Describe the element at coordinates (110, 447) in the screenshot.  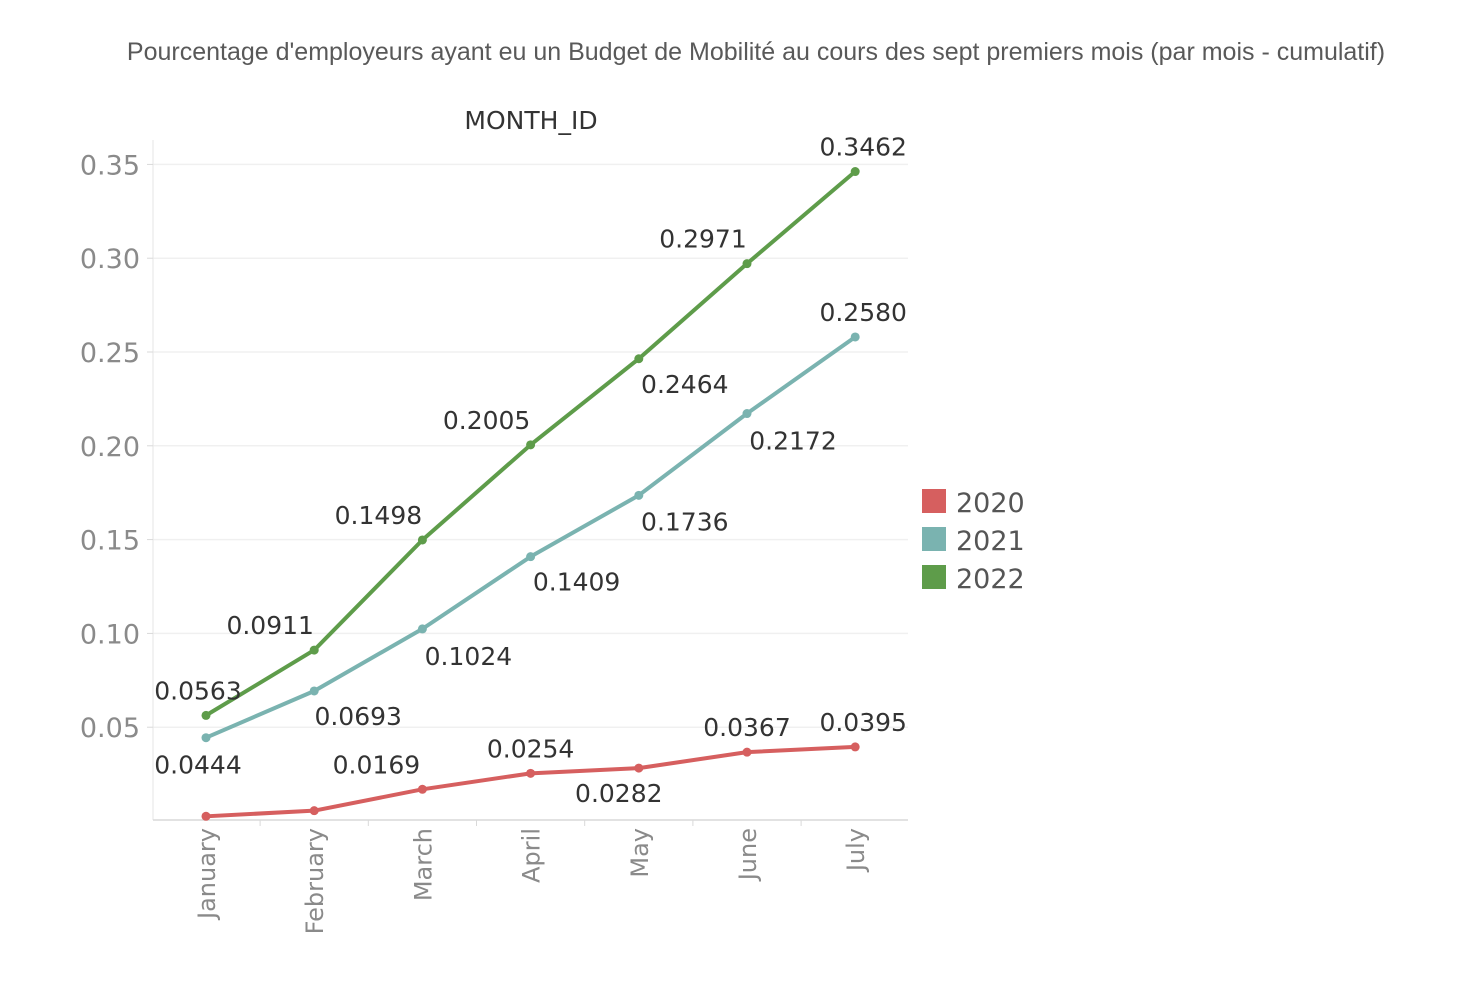
I see `y-tick-label: 0.20` at that location.